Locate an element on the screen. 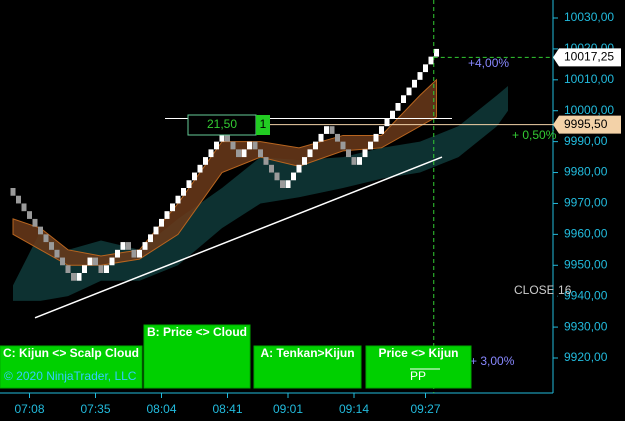 The width and height of the screenshot is (625, 421). y-tick-label: 10010,00 is located at coordinates (589, 79).